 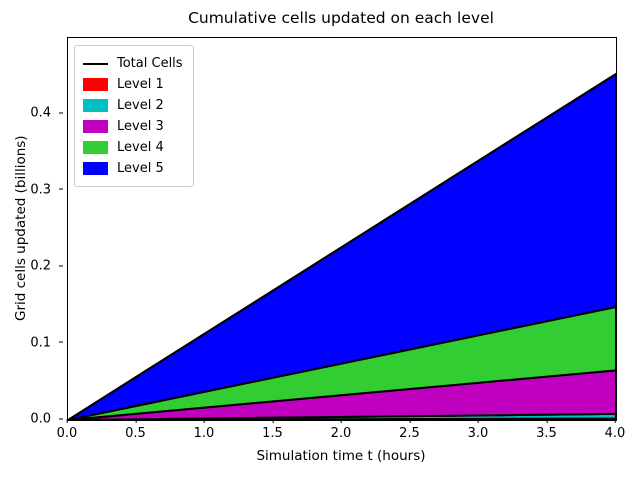 I want to click on y-axis-ticks: 0.0 0.1 0.2 0.3 0.4, so click(x=31, y=232).